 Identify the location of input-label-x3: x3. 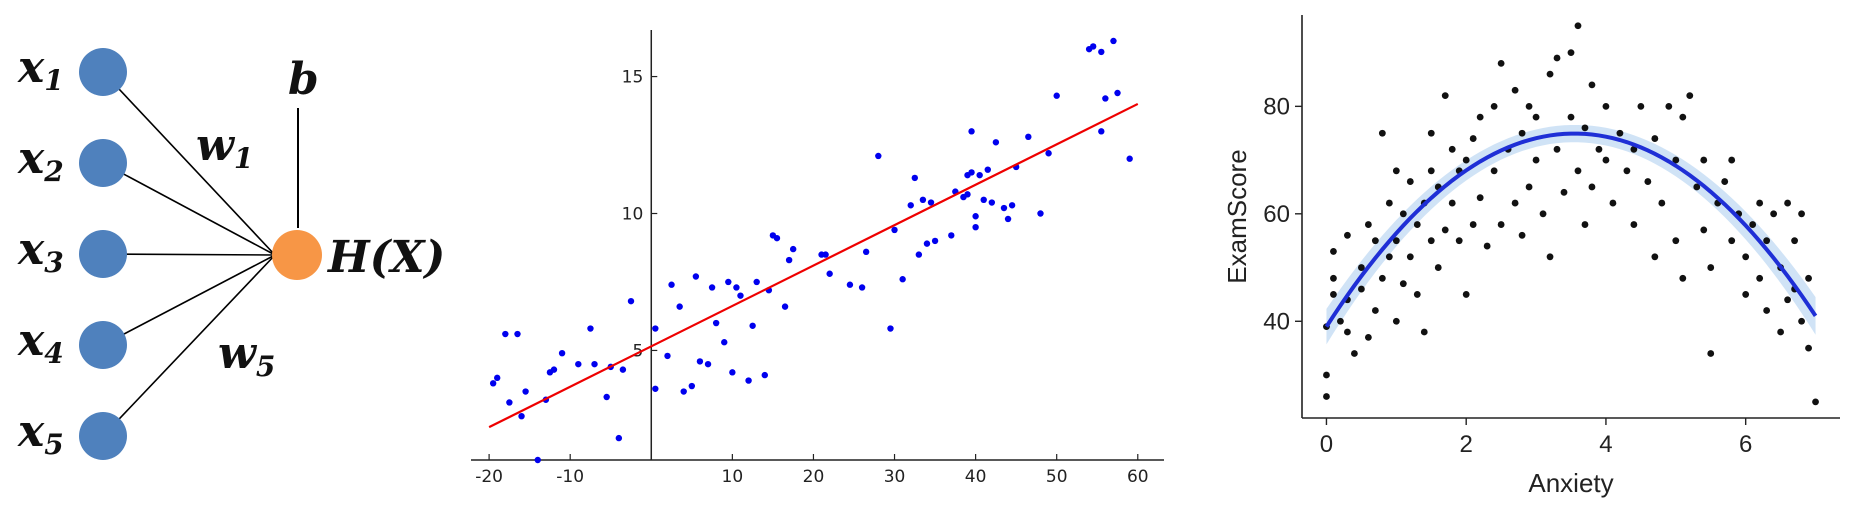
(40, 251).